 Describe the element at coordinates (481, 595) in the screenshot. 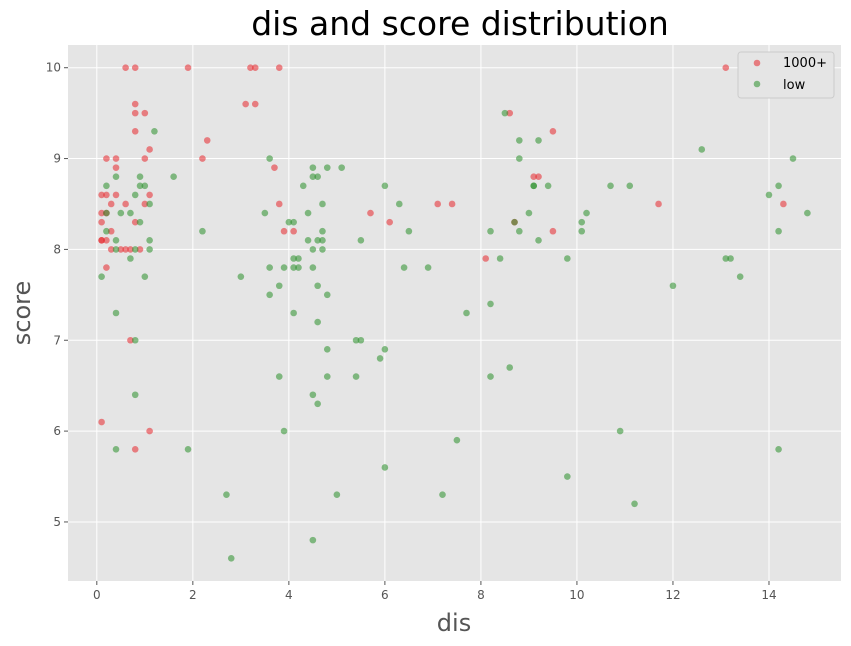

I see `x-tick-label: 8` at that location.